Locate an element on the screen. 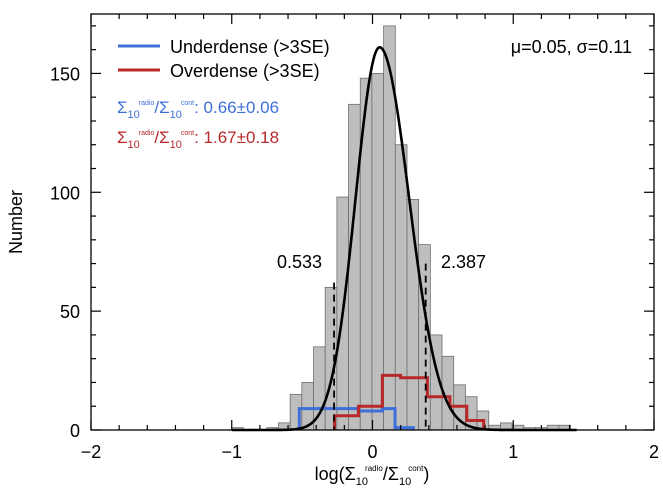  y-tick-label: 50 is located at coordinates (70, 312).